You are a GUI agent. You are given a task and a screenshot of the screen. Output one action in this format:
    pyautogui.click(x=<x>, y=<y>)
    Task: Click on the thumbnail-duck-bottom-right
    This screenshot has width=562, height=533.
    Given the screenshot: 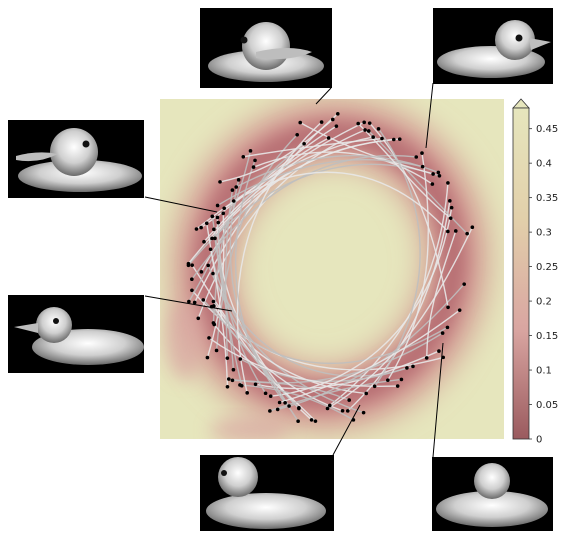 What is the action you would take?
    pyautogui.click(x=492, y=494)
    